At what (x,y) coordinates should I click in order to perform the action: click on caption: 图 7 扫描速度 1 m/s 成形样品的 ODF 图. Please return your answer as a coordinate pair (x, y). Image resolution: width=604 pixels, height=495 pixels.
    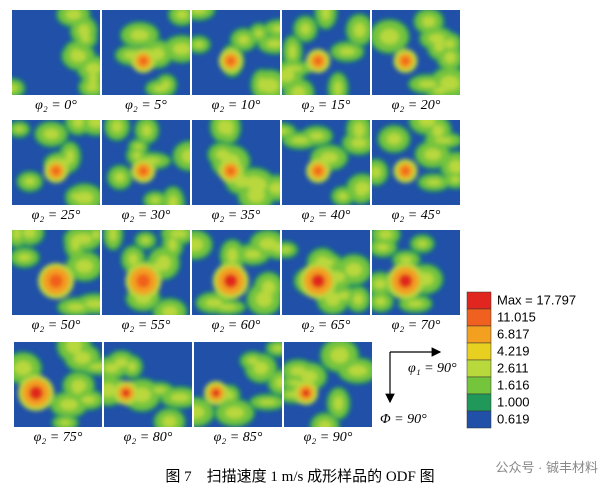
    Looking at the image, I should click on (299, 476).